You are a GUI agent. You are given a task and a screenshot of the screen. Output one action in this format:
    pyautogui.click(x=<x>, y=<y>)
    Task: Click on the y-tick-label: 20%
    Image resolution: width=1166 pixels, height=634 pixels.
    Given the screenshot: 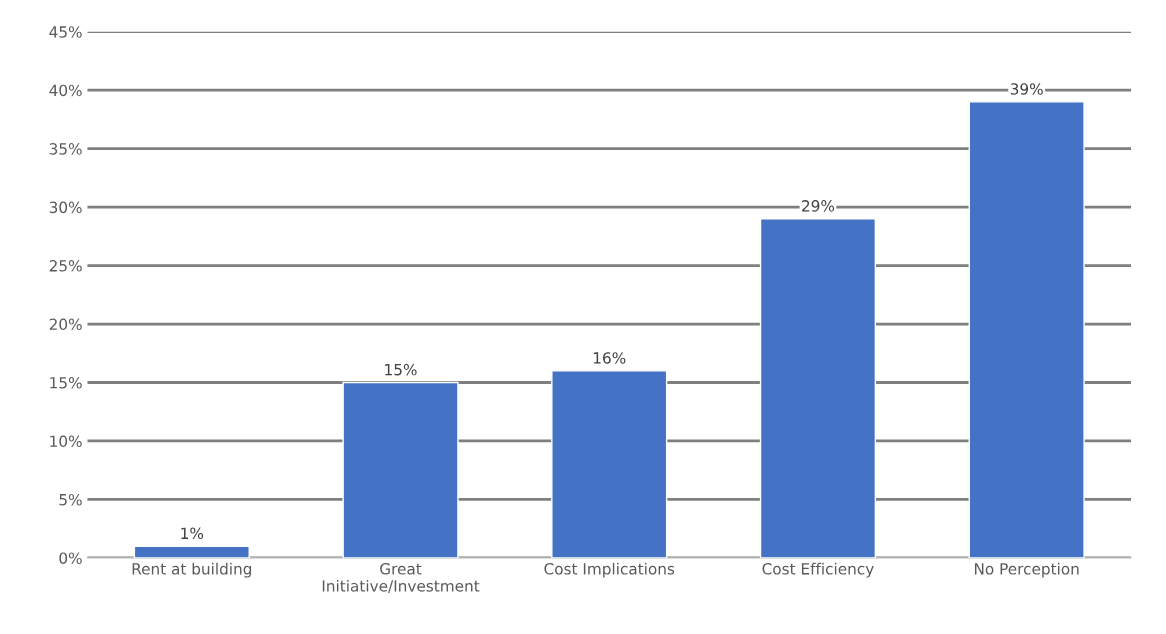 What is the action you would take?
    pyautogui.click(x=65, y=324)
    